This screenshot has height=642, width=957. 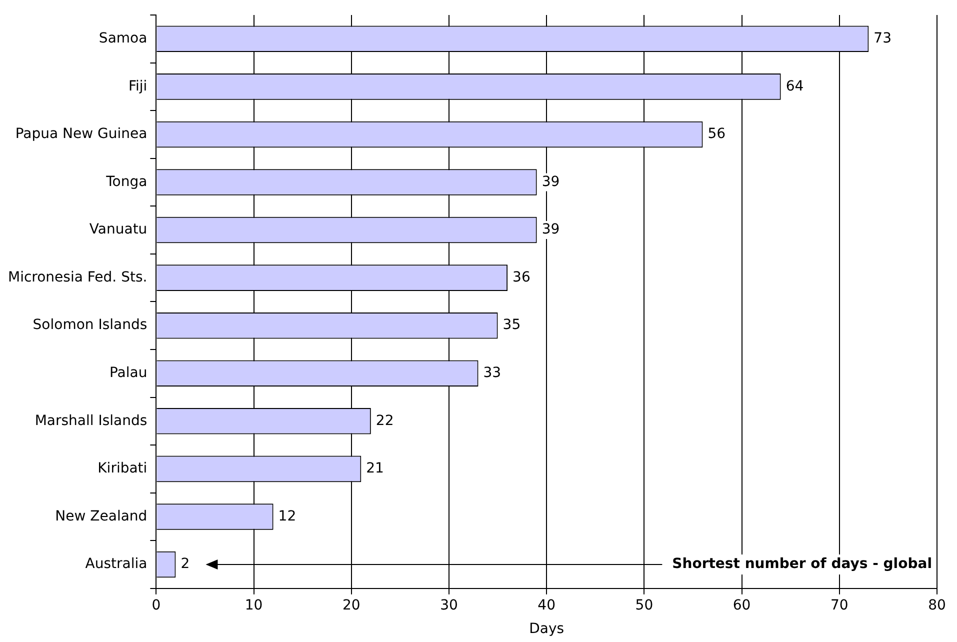 What do you see at coordinates (185, 564) in the screenshot?
I see `data-label: 2` at bounding box center [185, 564].